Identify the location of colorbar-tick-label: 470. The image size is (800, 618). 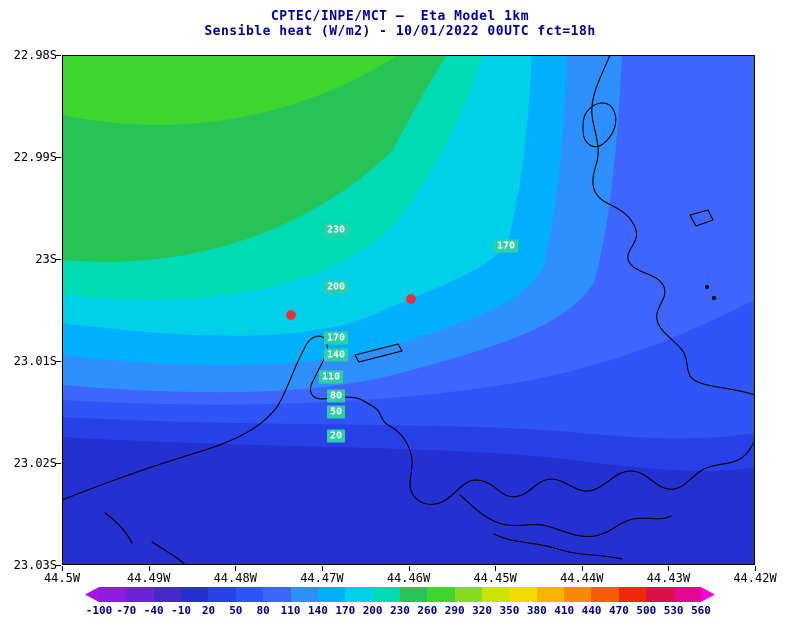
(618, 610).